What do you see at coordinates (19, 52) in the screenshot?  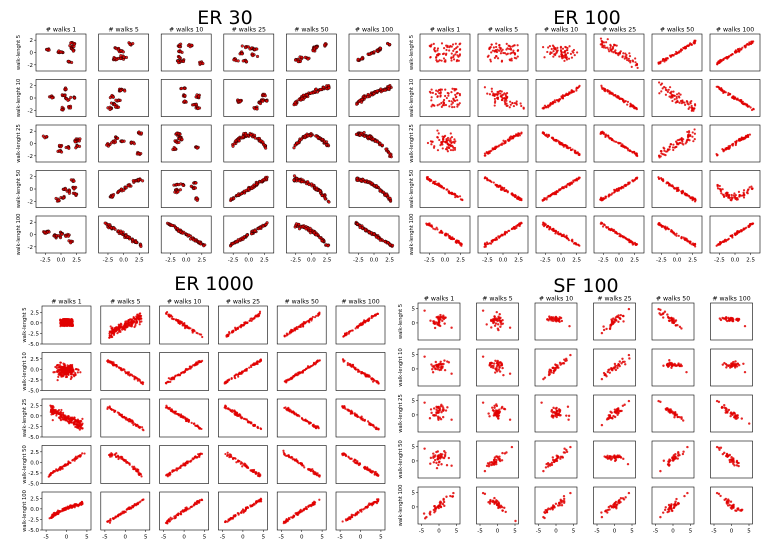 I see `panel-row-label: walk-lenght 5` at bounding box center [19, 52].